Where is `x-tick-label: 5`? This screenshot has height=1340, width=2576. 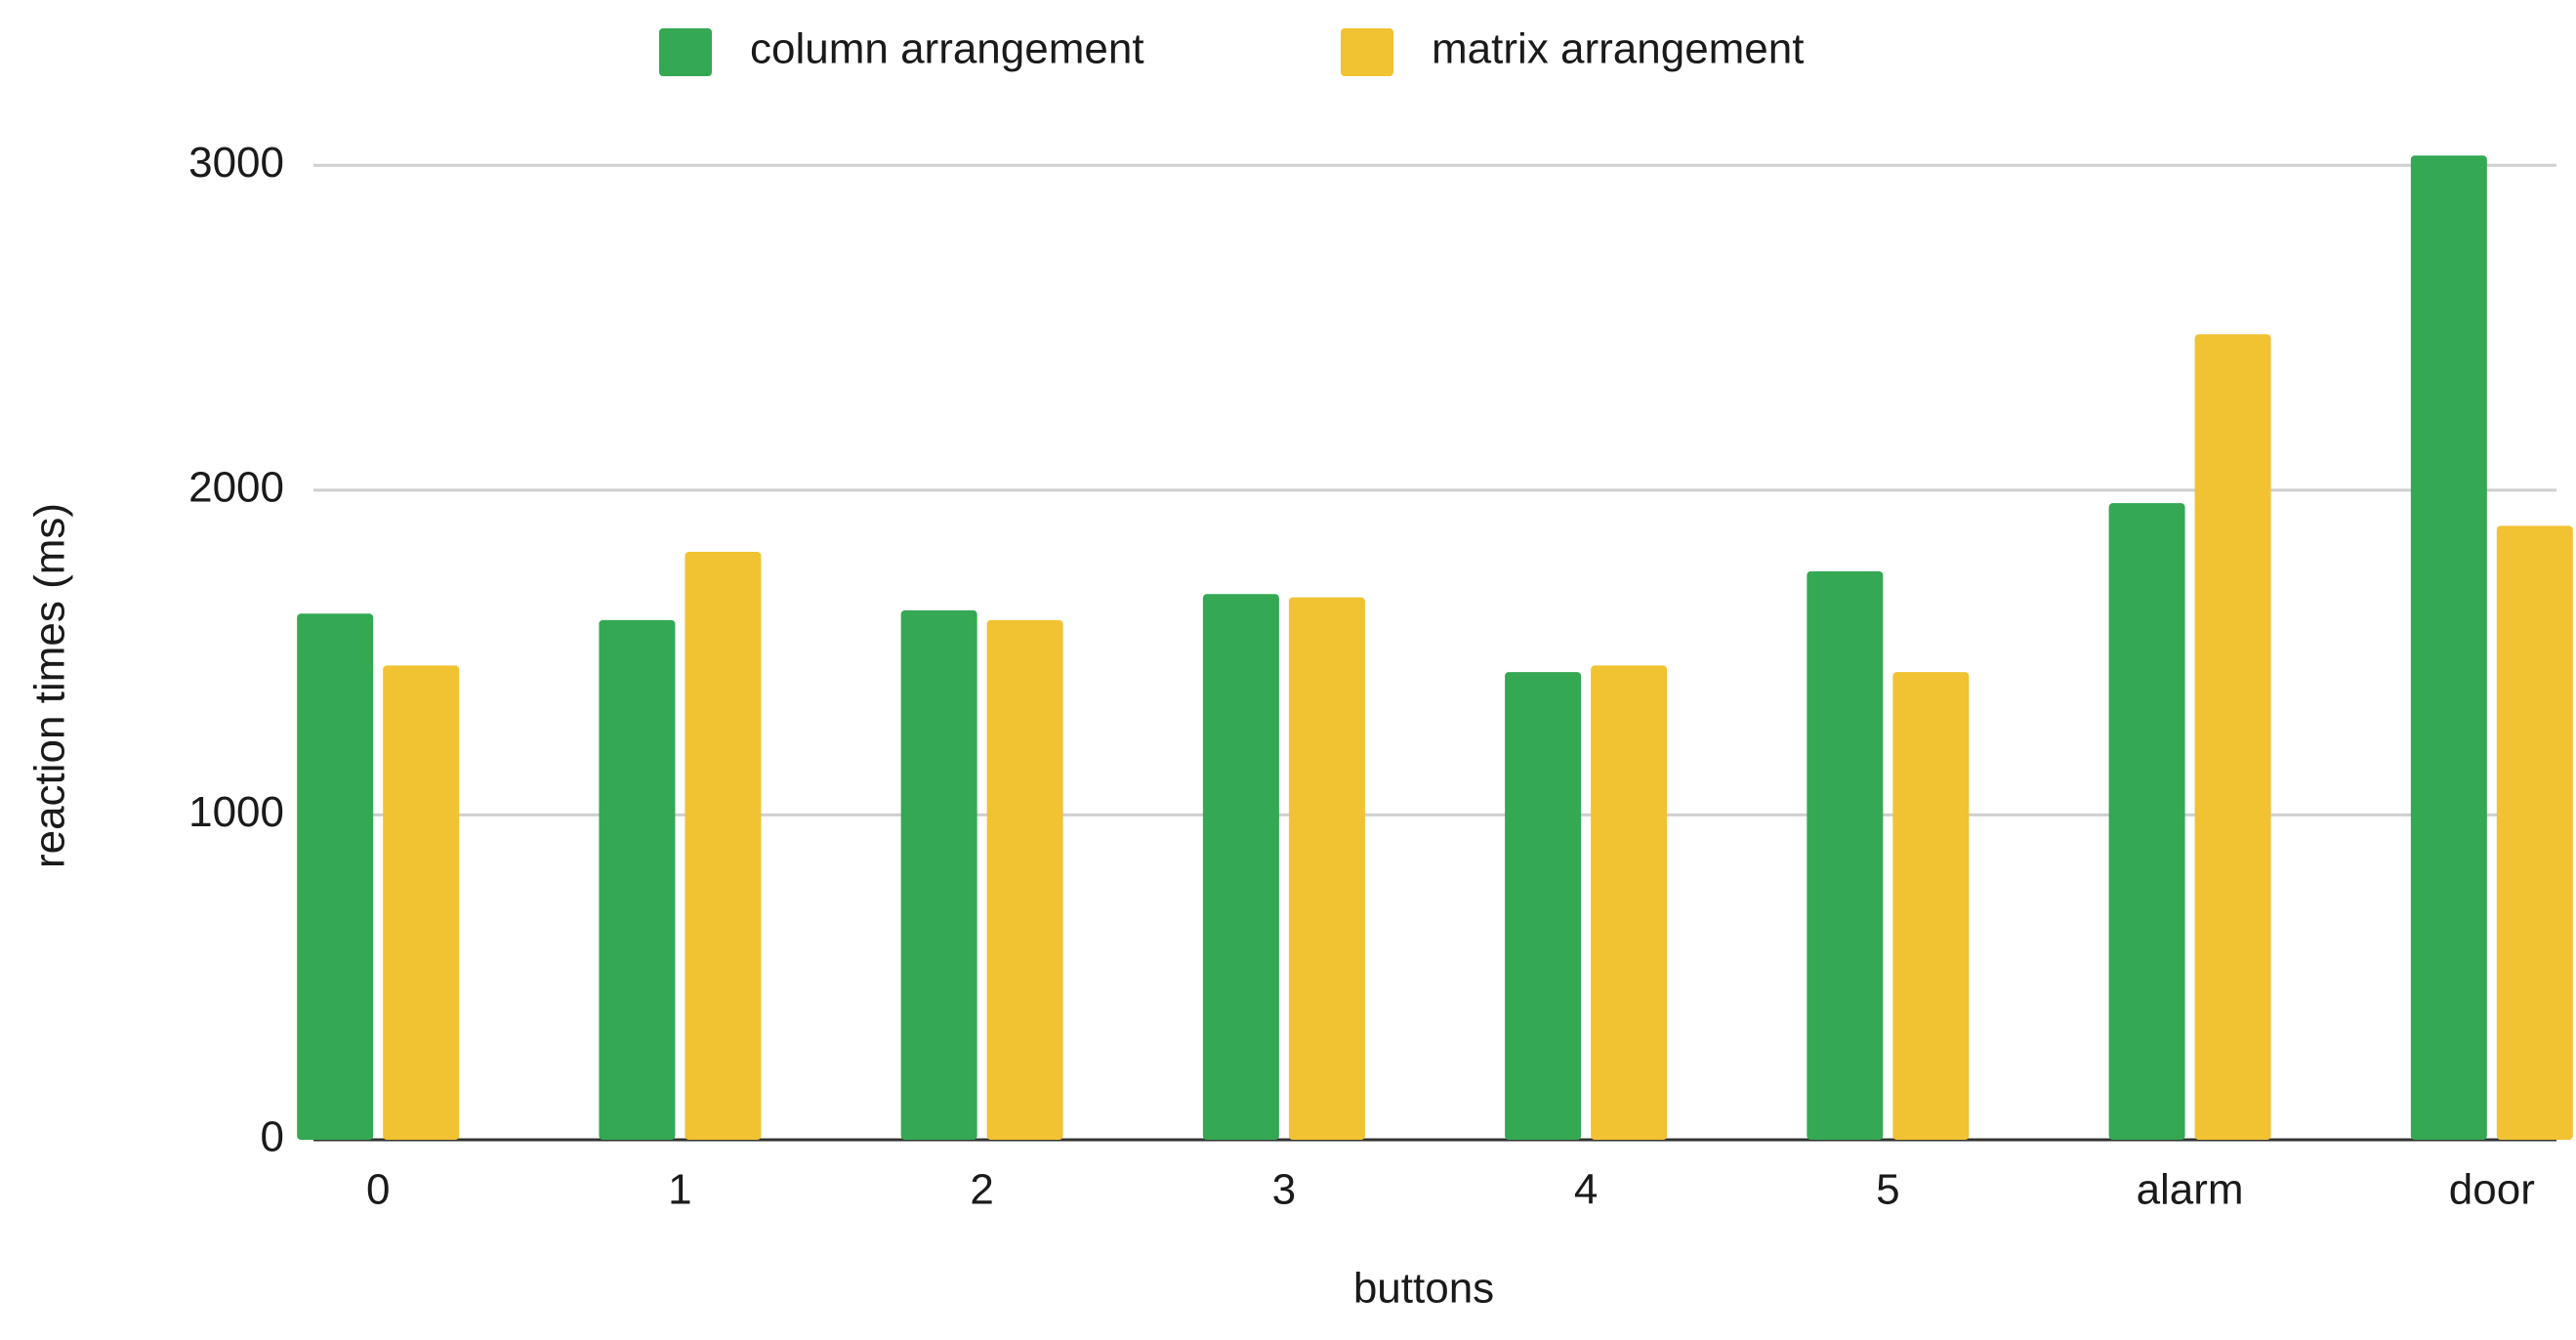 x-tick-label: 5 is located at coordinates (1887, 1190).